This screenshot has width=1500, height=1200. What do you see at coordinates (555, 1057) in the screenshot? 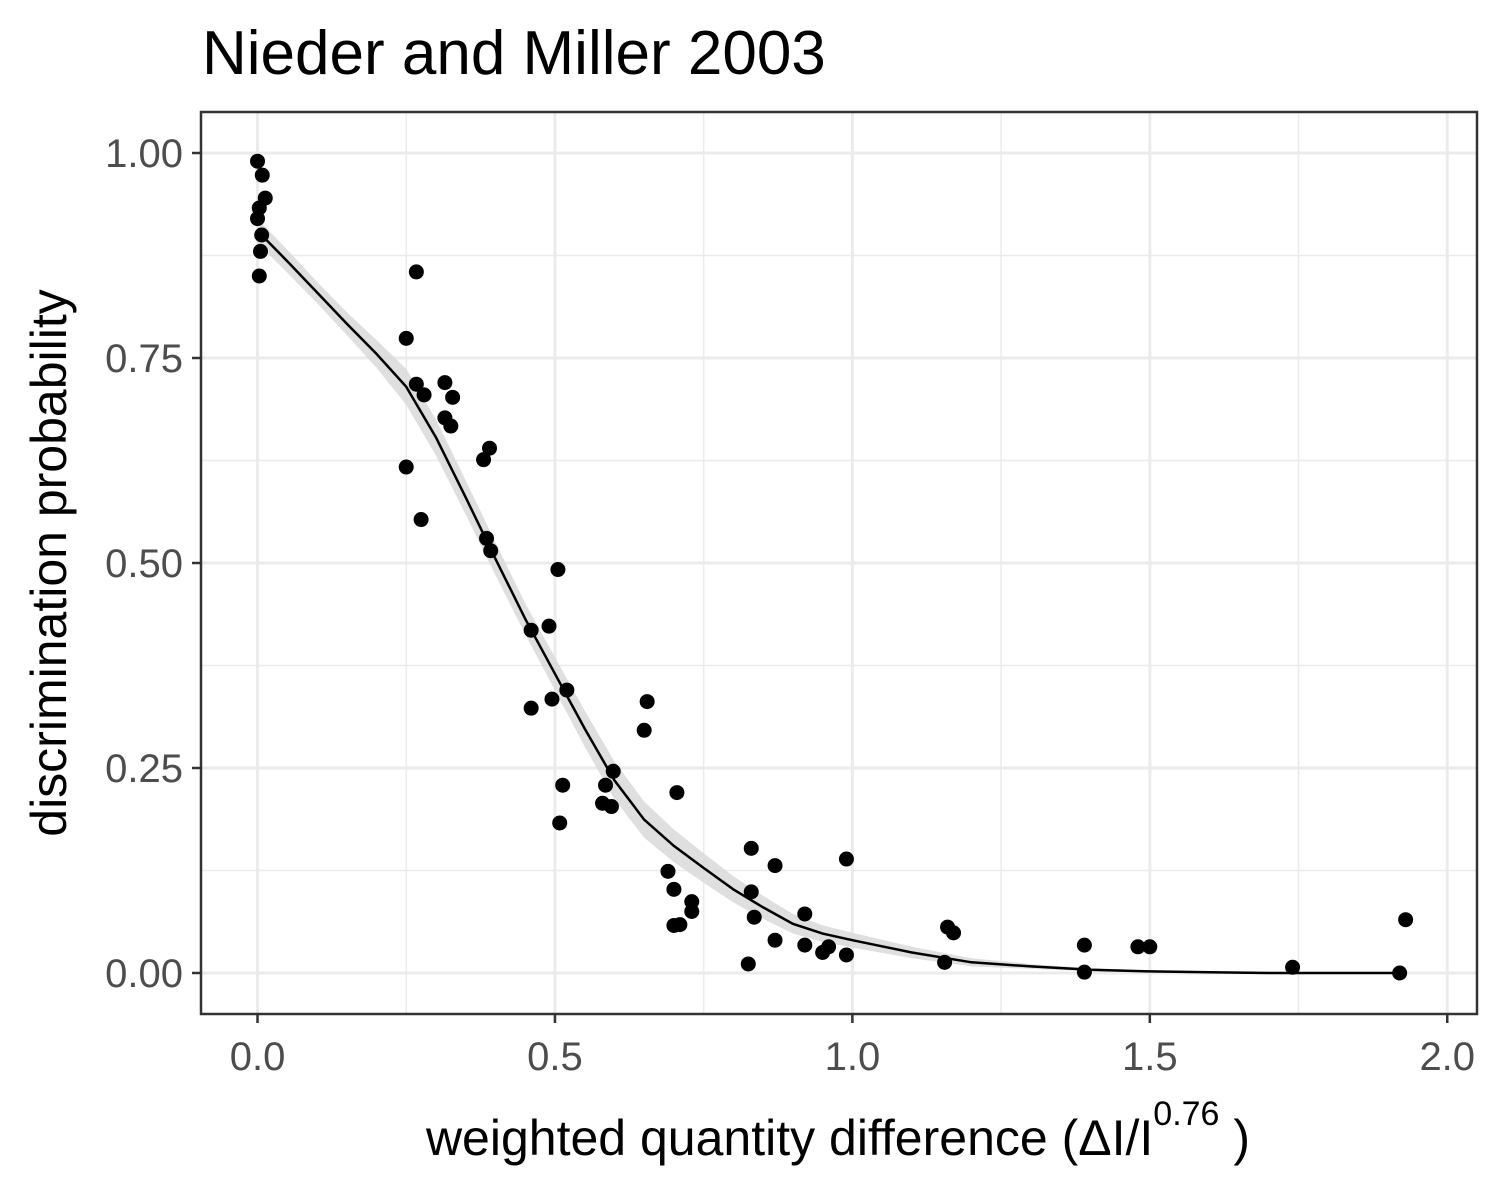
I see `x-tick-label: 0.5` at bounding box center [555, 1057].